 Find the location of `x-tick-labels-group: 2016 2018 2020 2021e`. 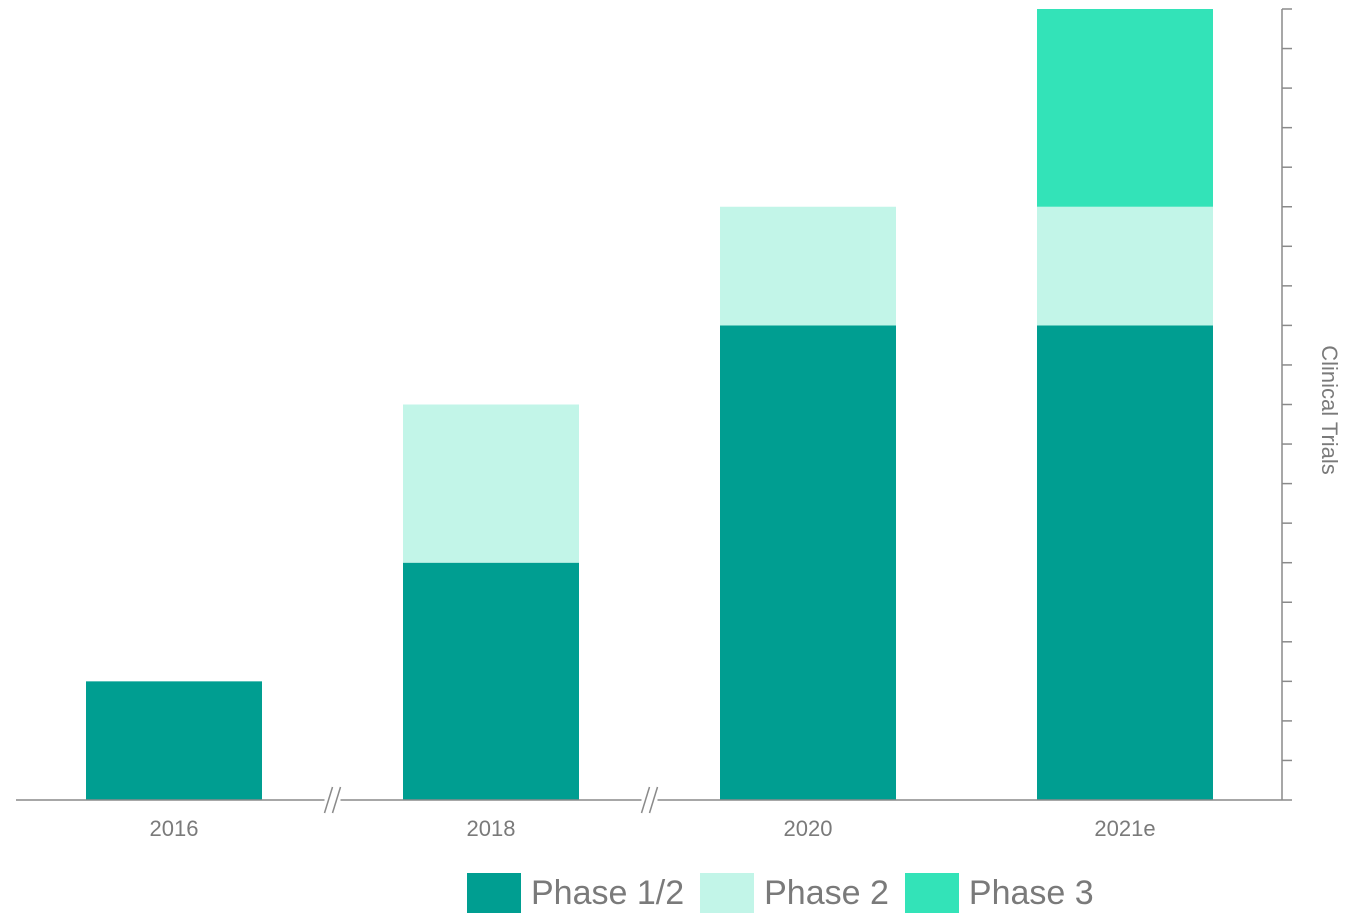

x-tick-labels-group: 2016 2018 2020 2021e is located at coordinates (653, 828).